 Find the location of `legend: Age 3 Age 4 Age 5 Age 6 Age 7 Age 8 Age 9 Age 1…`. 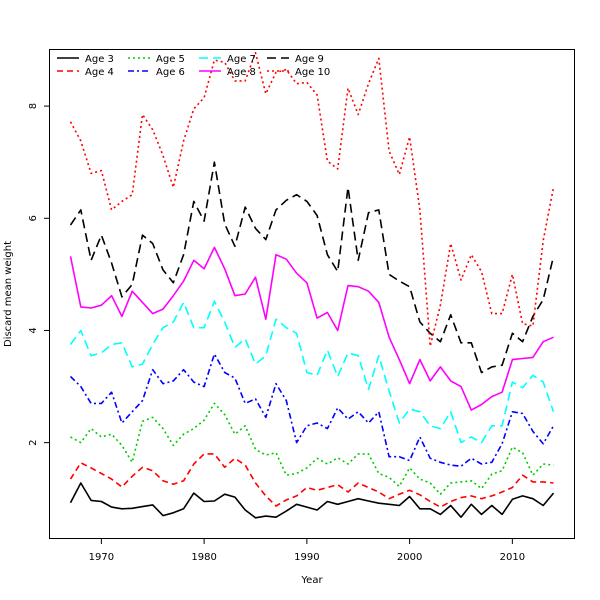

legend: Age 3 Age 4 Age 5 Age 6 Age 7 Age 8 Age 9 Age 1… is located at coordinates (193, 66).